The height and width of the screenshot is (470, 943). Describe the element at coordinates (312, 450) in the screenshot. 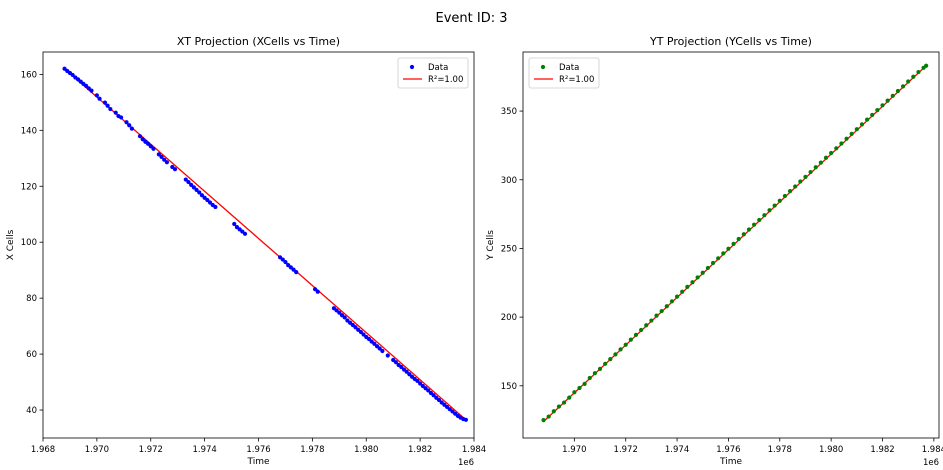

I see `x-tick-label: 1.978` at that location.